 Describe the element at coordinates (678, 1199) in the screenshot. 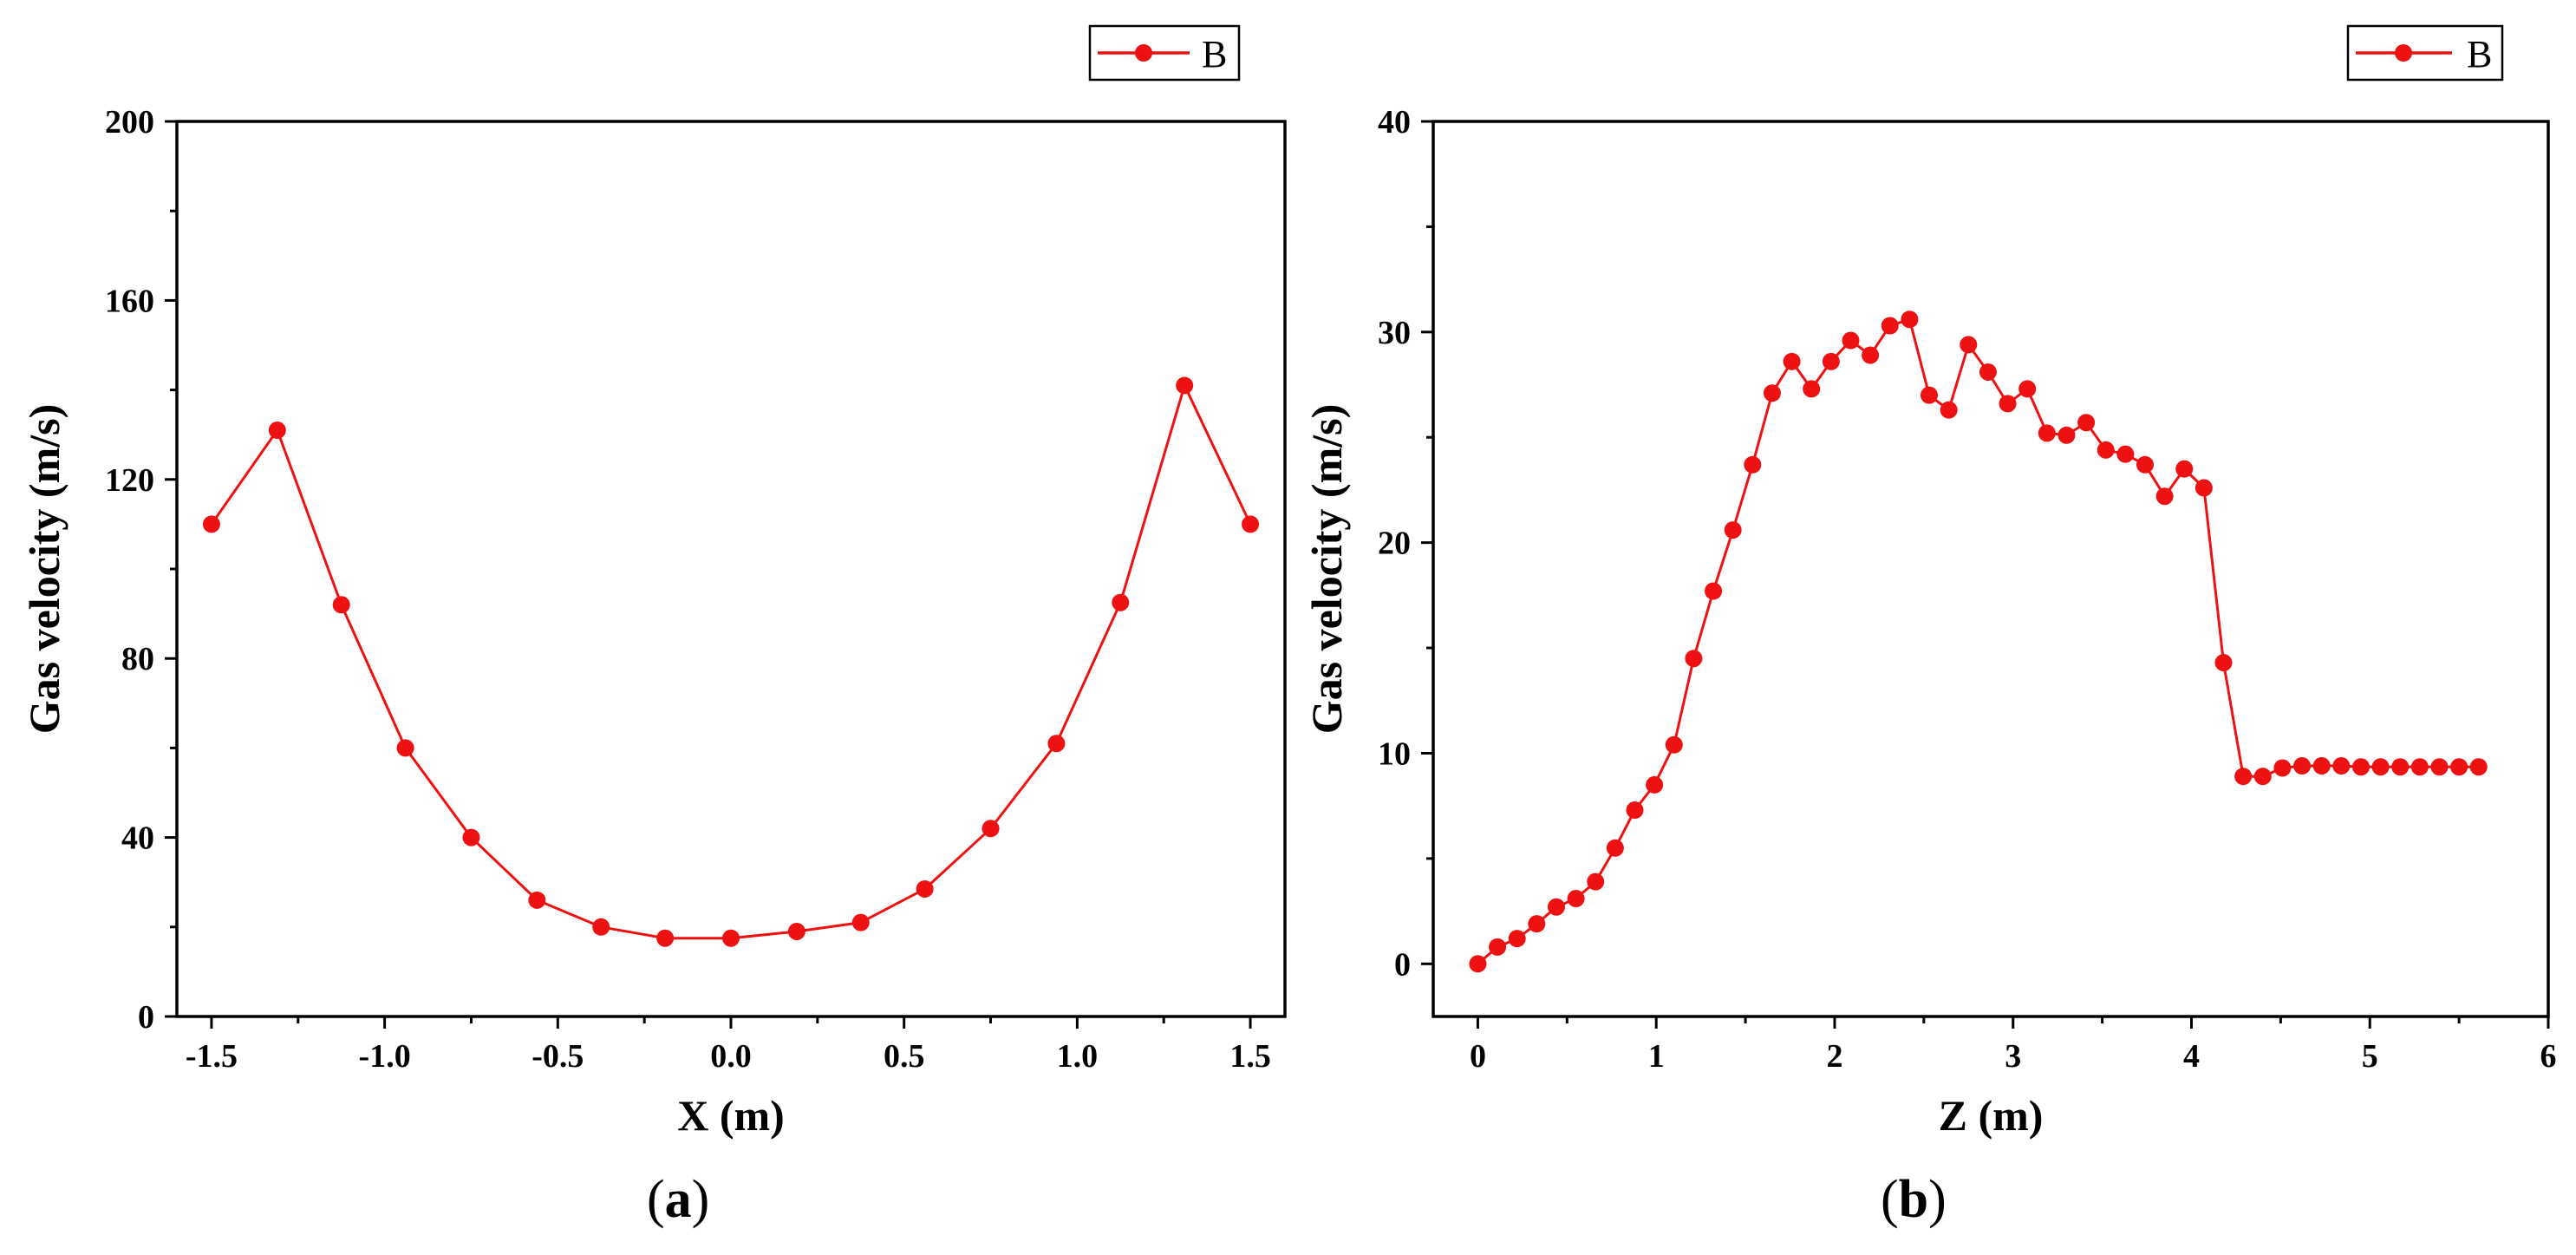

I see `panel-a-caption: (a)` at that location.